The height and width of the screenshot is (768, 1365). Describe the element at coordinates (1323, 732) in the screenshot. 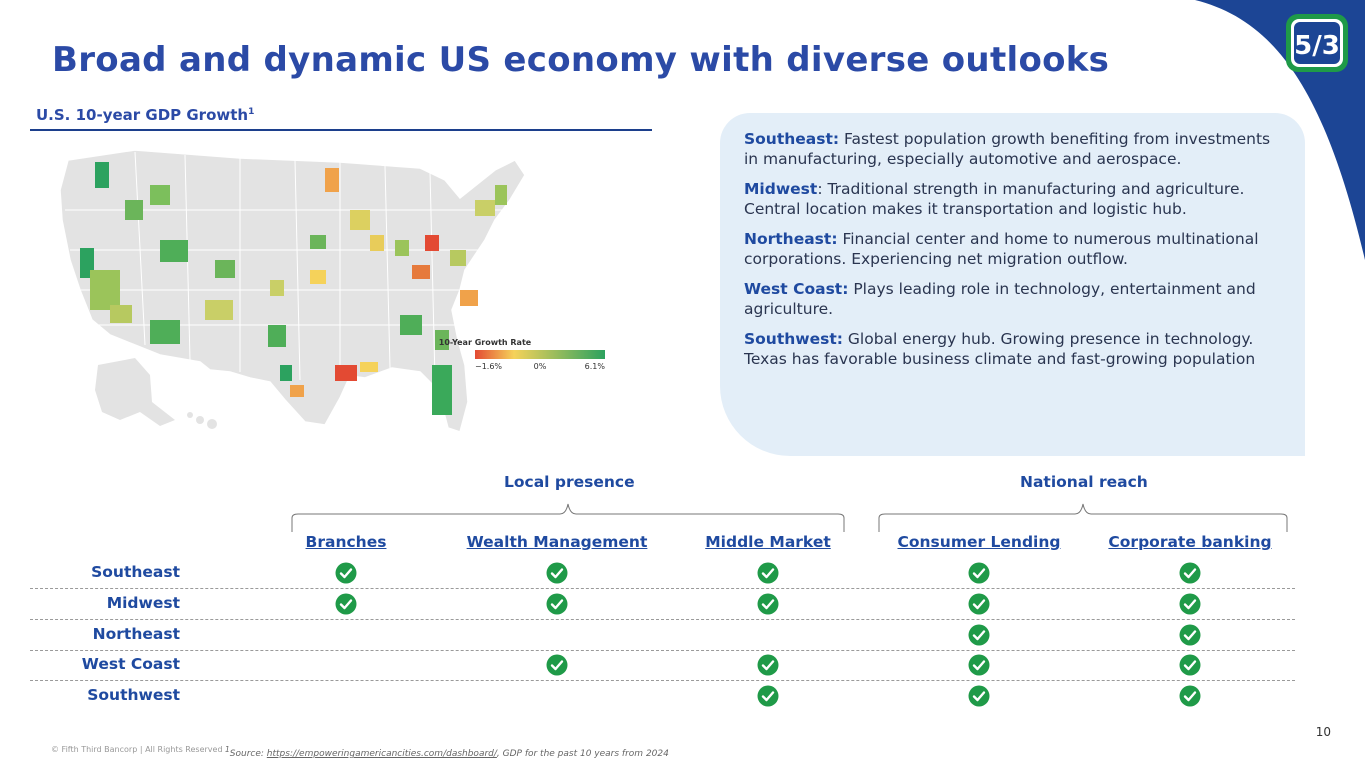

I see `page-number: 10` at that location.